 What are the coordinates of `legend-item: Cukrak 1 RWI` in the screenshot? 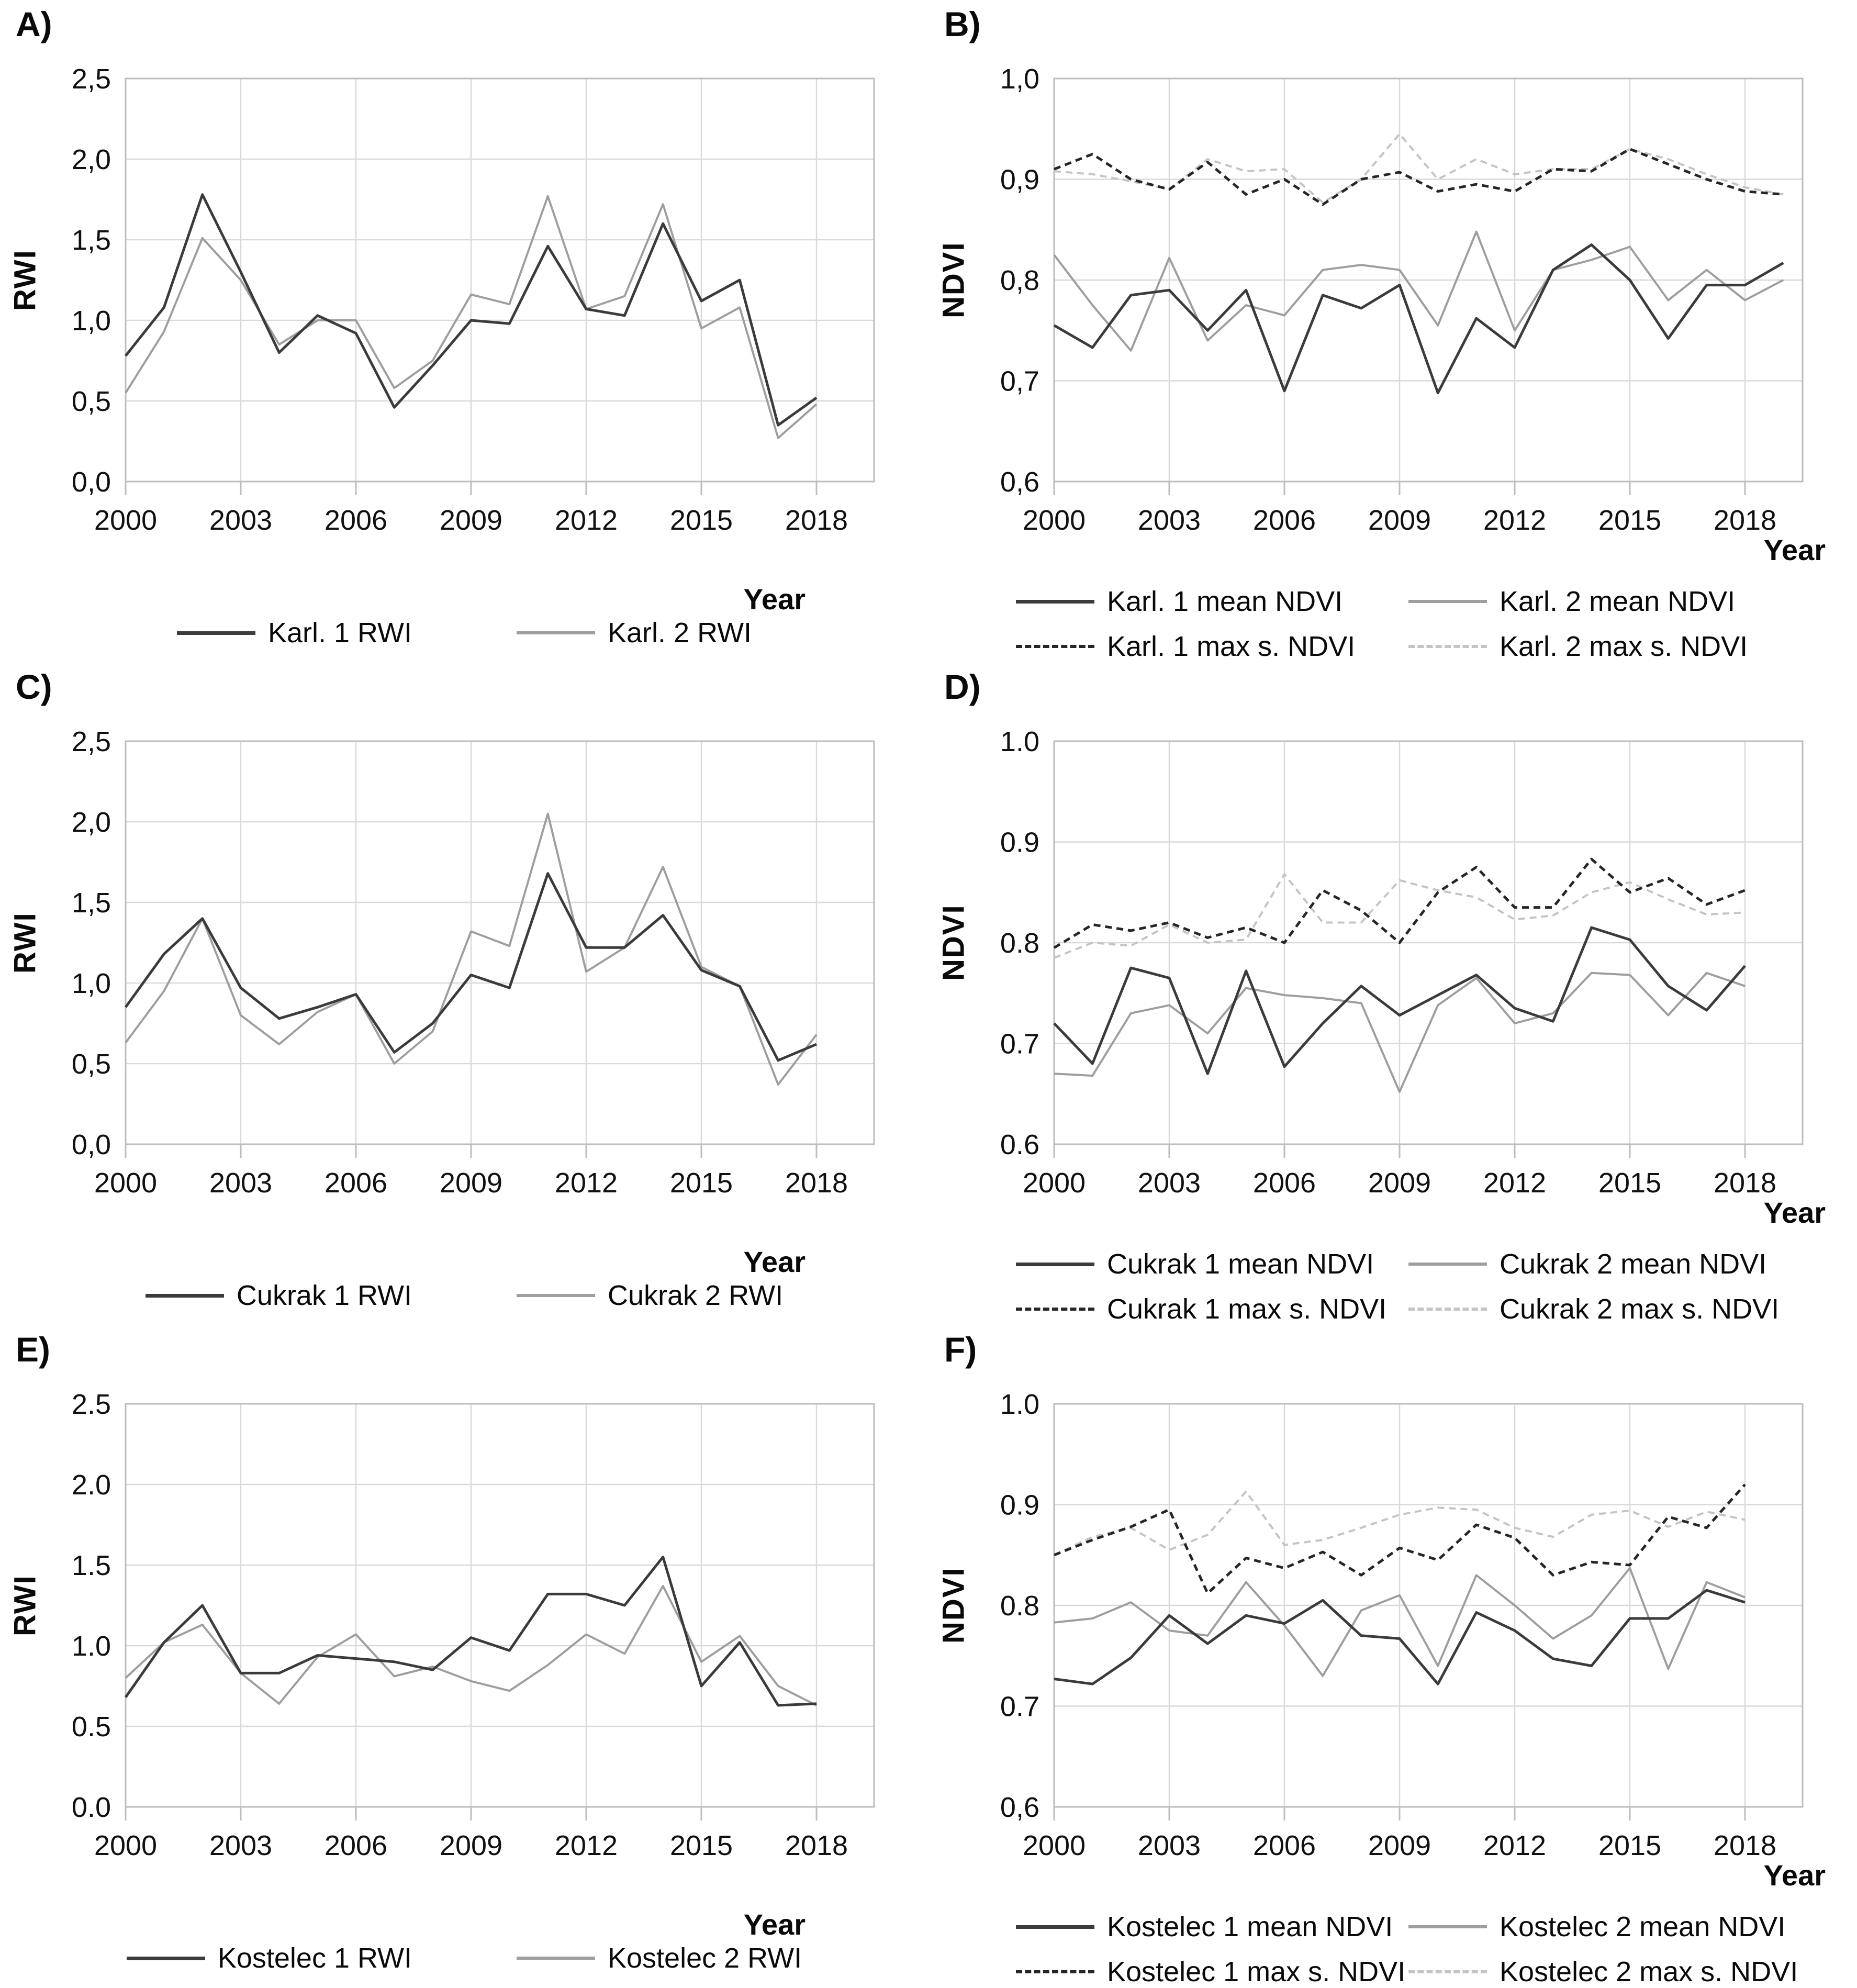 It's located at (278, 1295).